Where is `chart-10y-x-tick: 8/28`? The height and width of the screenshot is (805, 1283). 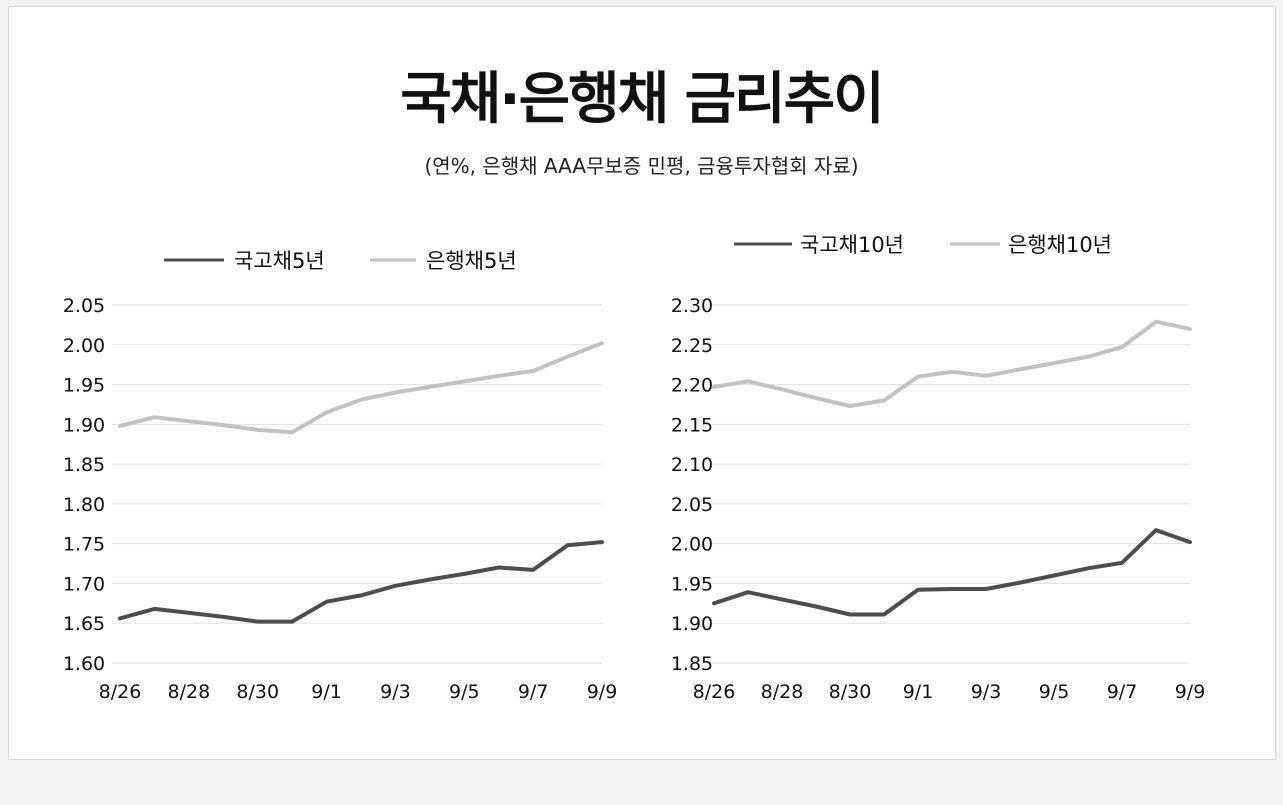 chart-10y-x-tick: 8/28 is located at coordinates (782, 692).